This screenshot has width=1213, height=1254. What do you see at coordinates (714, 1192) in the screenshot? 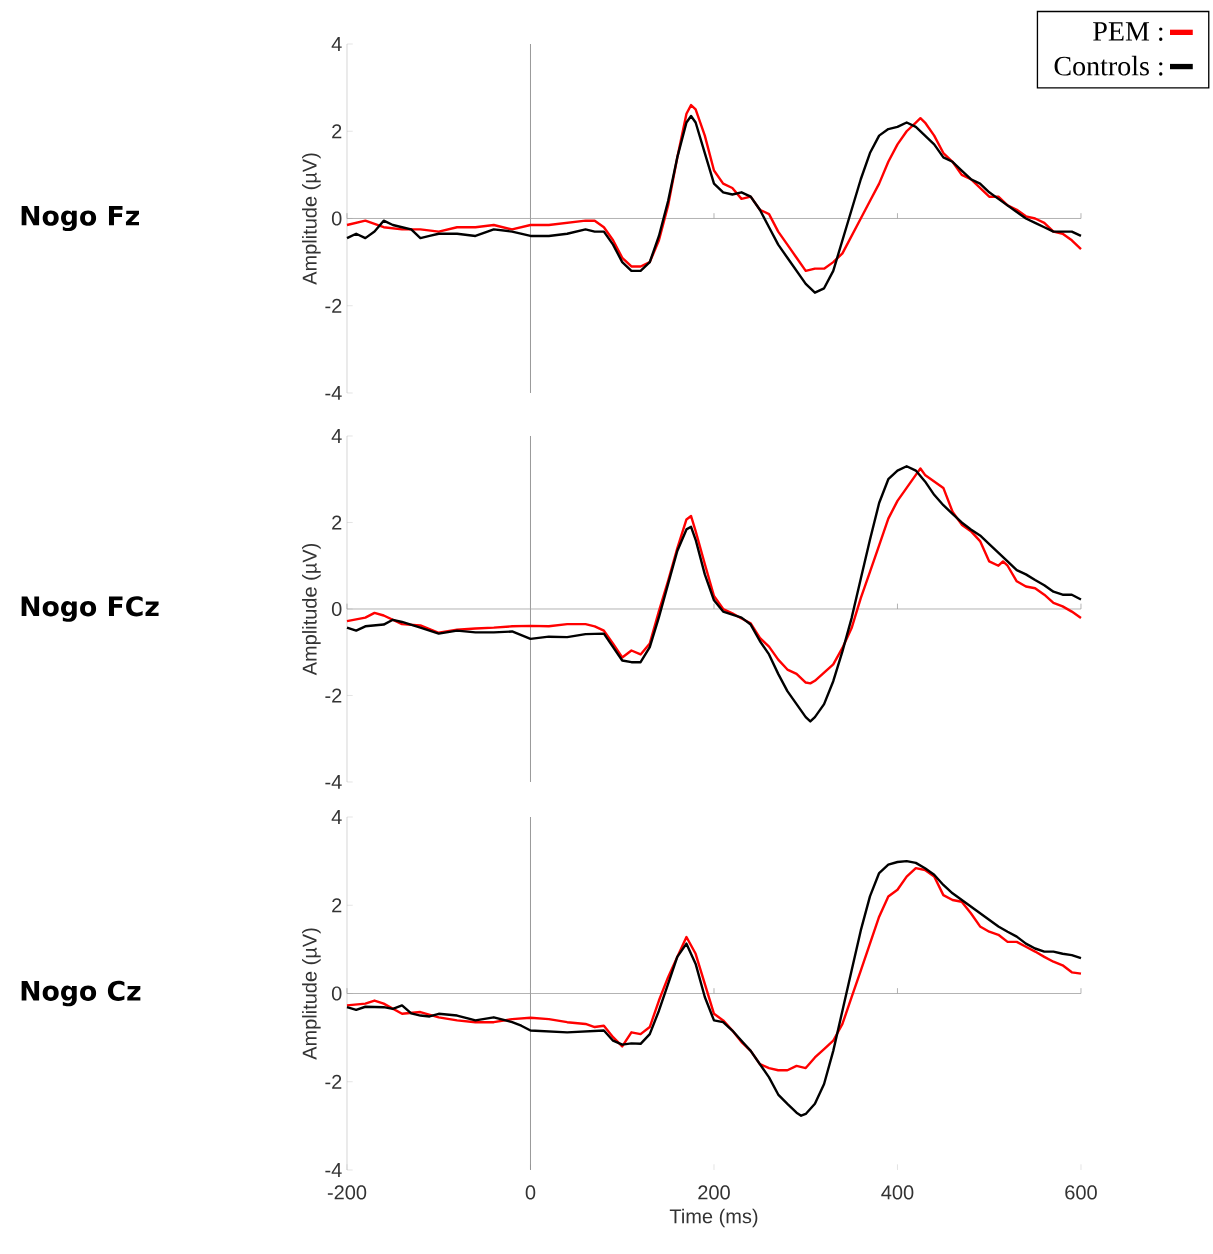
I see `x-tick-label: 200` at bounding box center [714, 1192].